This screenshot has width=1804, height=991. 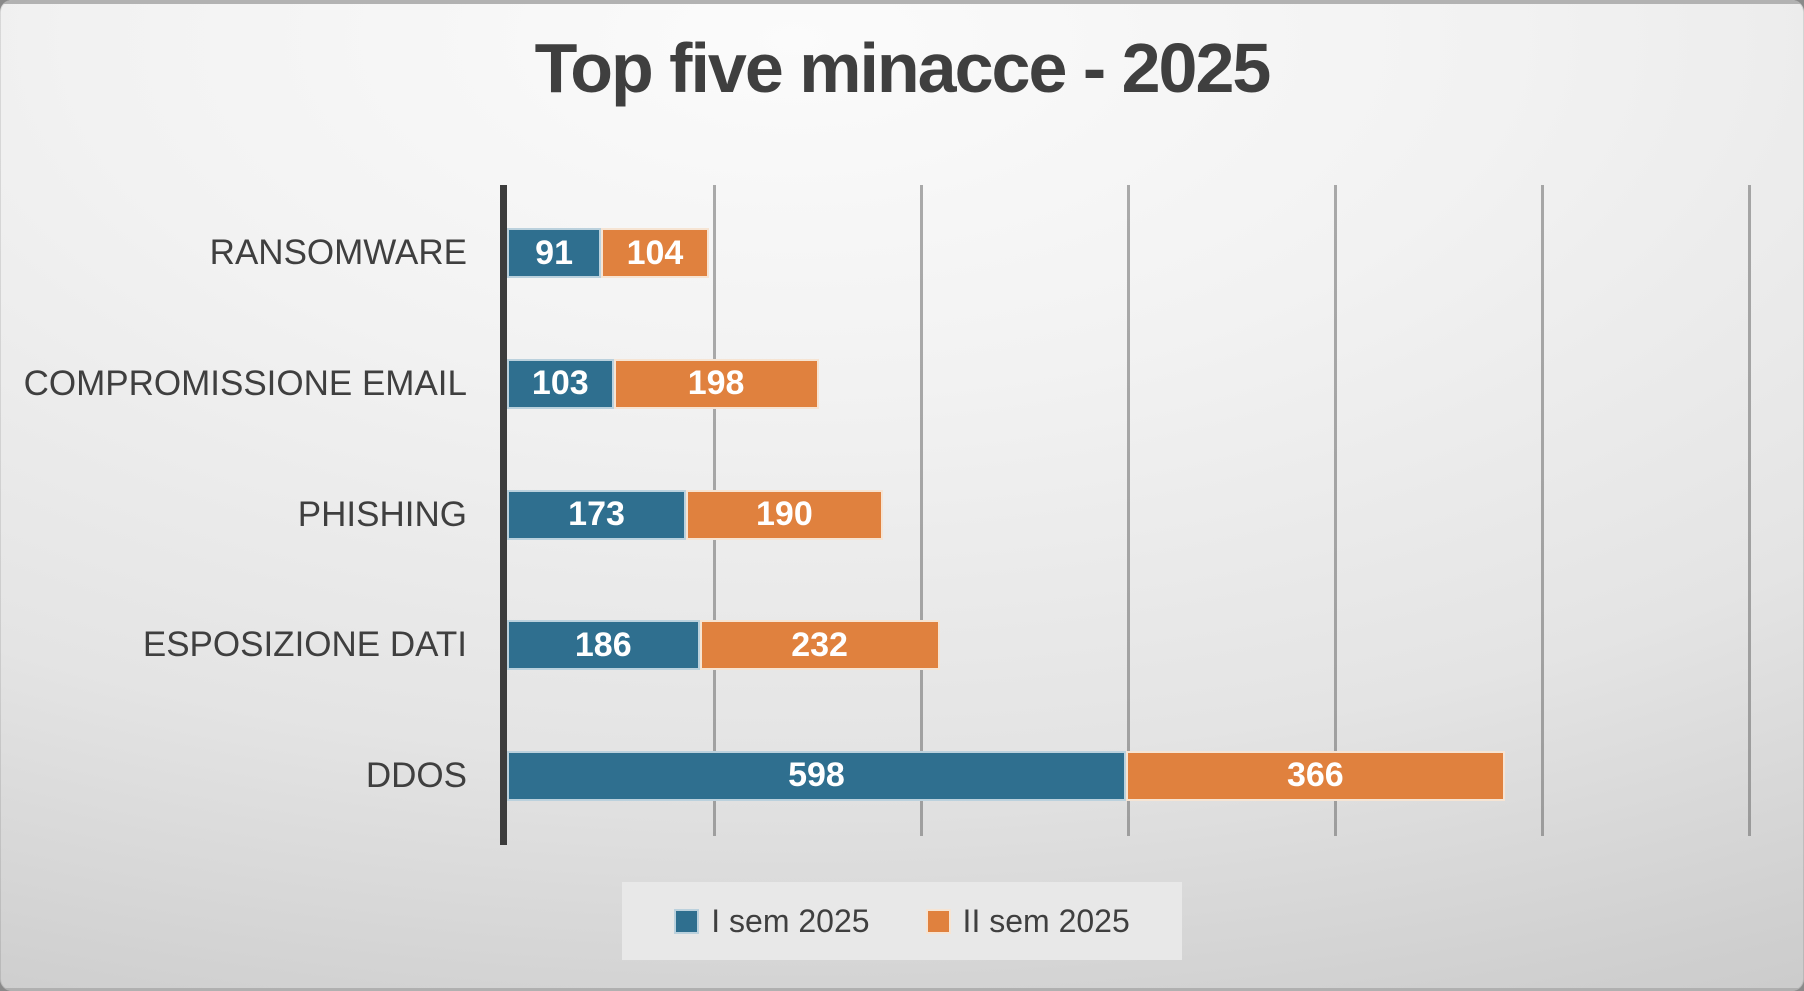 What do you see at coordinates (902, 2) in the screenshot?
I see `slide-top-edge` at bounding box center [902, 2].